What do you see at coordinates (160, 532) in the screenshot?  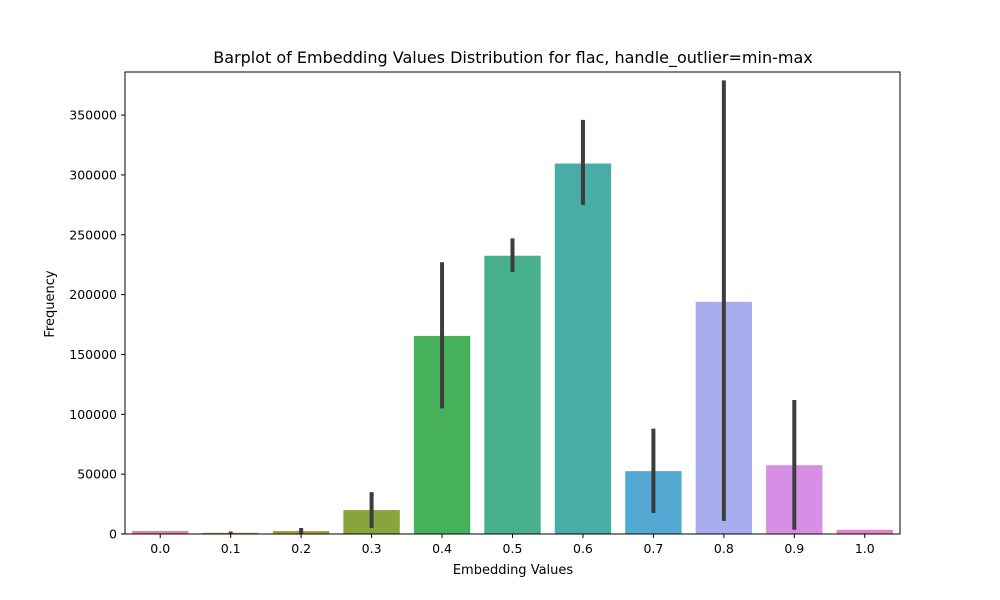 I see `bar-0.0` at bounding box center [160, 532].